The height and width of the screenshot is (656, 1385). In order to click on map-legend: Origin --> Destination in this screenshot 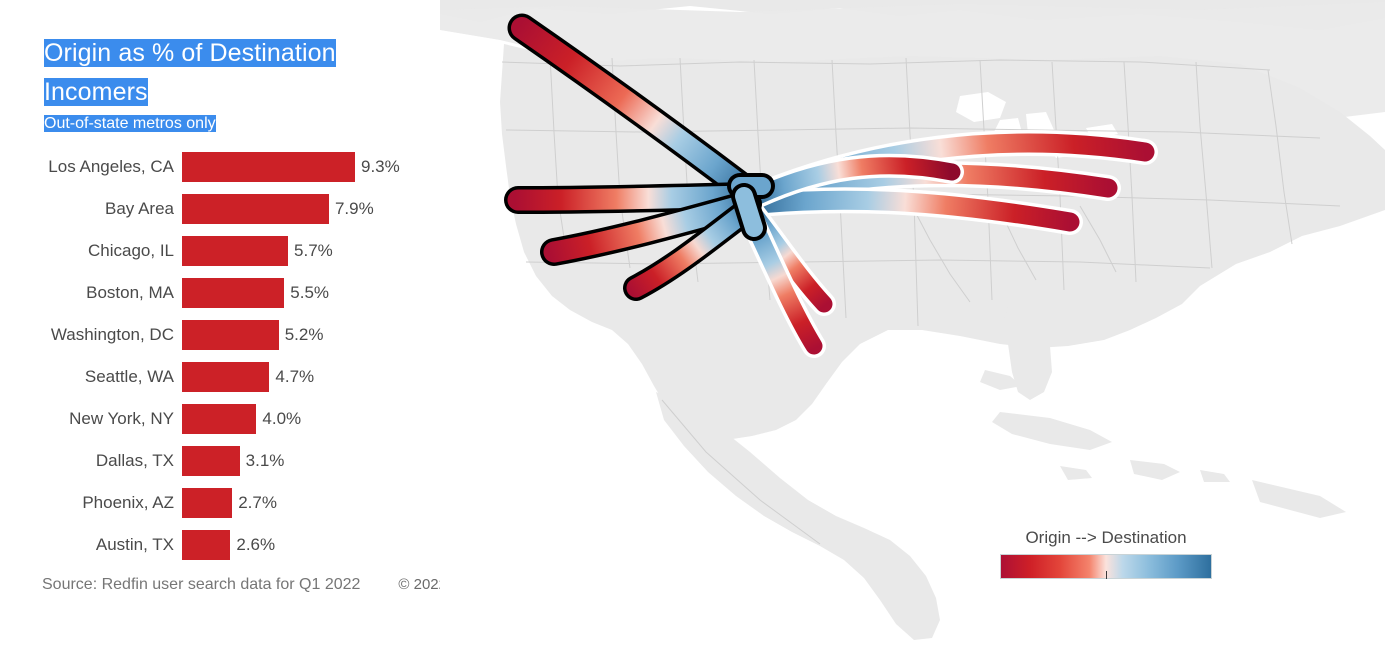, I will do `click(1106, 553)`.